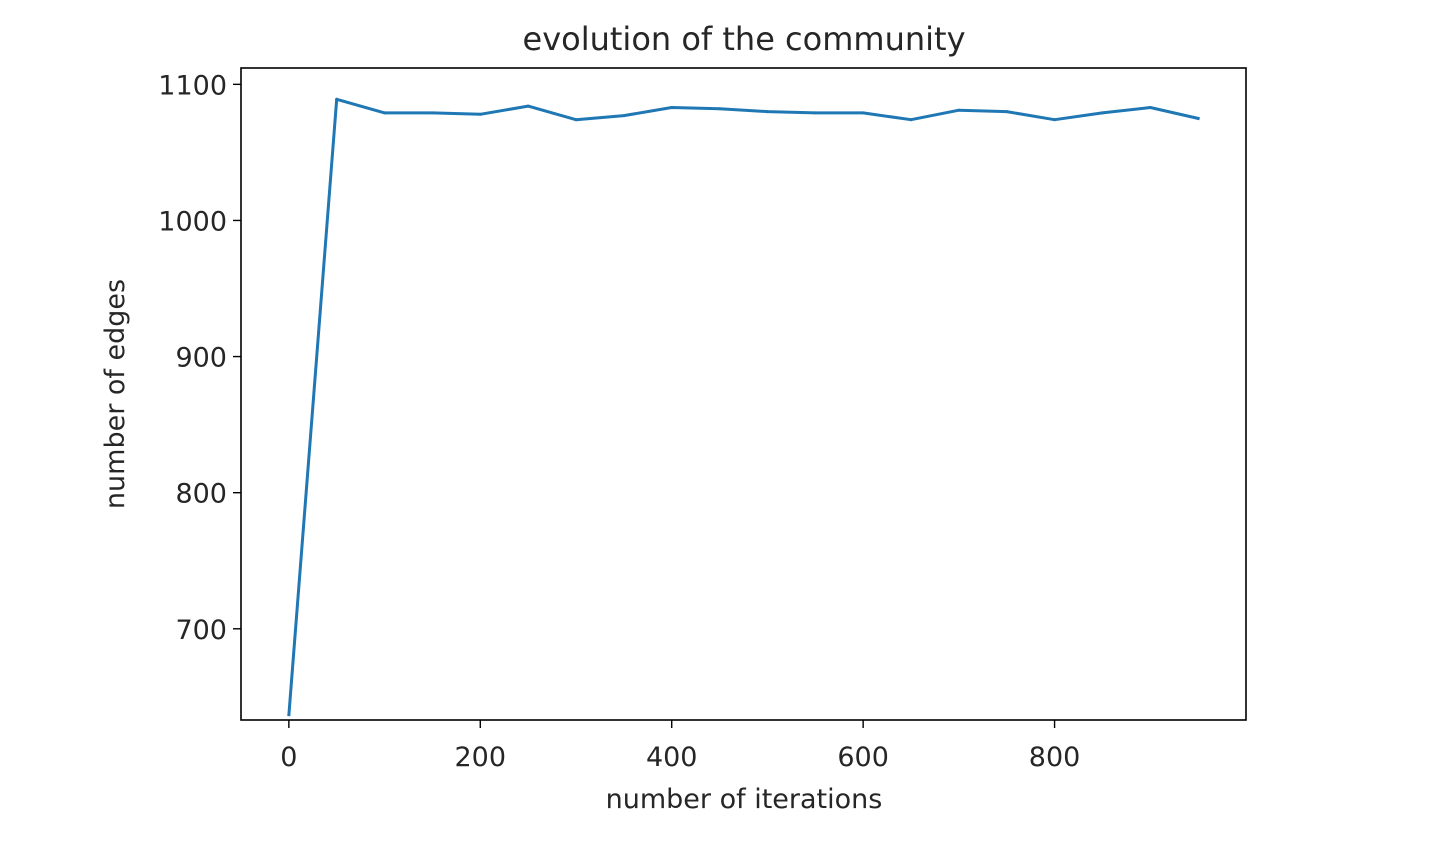  I want to click on y-tick-label: 700, so click(201, 630).